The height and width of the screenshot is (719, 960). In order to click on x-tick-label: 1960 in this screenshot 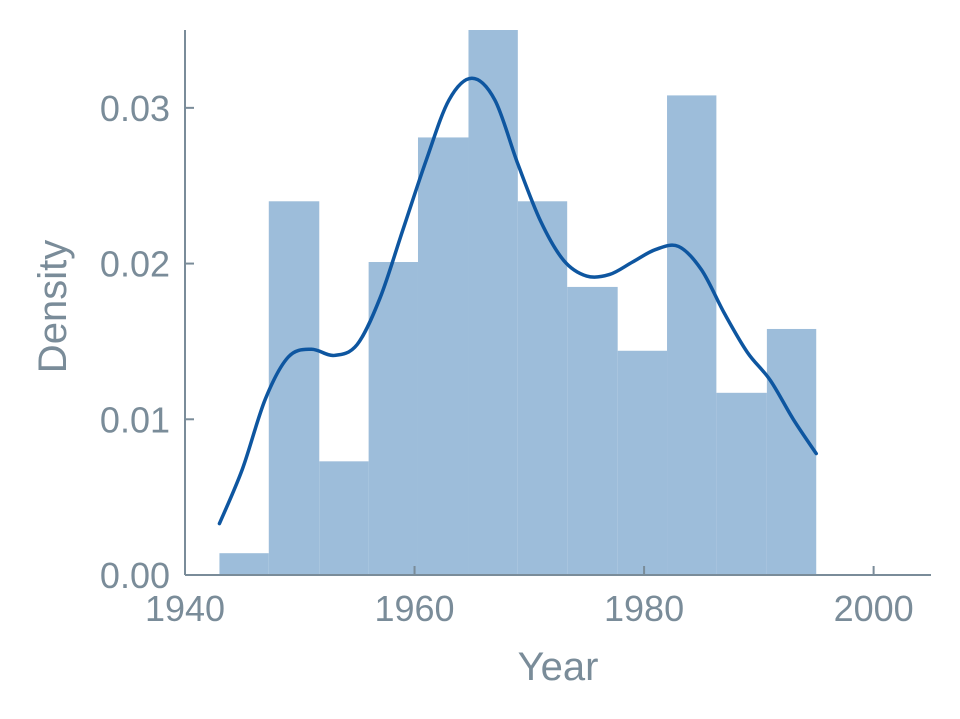, I will do `click(414, 608)`.